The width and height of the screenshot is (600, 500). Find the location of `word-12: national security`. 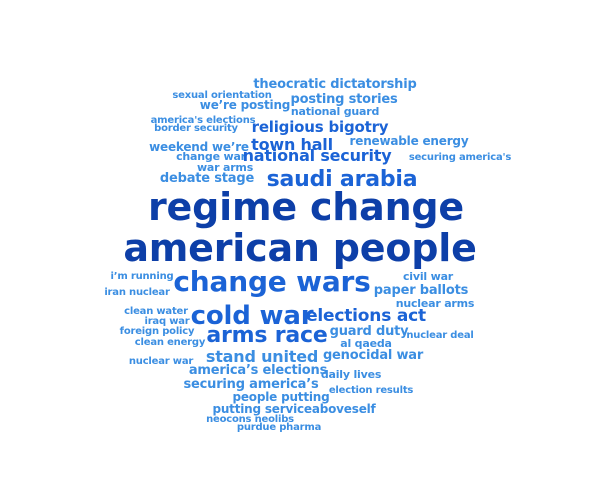

word-12: national security is located at coordinates (317, 155).